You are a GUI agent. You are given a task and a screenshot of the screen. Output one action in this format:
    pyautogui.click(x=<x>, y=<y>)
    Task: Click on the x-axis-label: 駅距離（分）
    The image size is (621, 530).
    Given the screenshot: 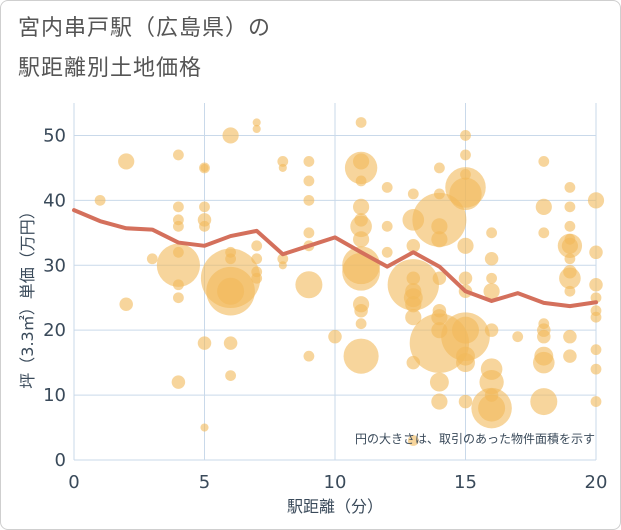 What is the action you would take?
    pyautogui.click(x=335, y=506)
    